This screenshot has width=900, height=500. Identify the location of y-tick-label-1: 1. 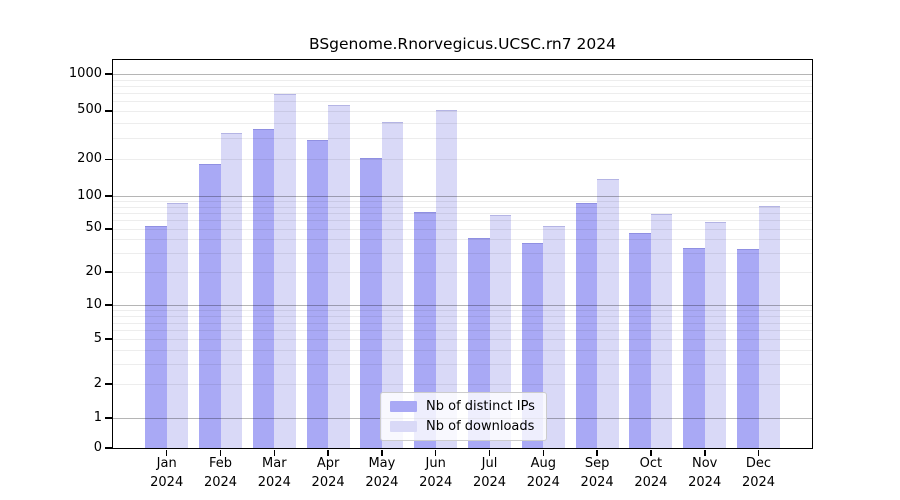
(97, 417).